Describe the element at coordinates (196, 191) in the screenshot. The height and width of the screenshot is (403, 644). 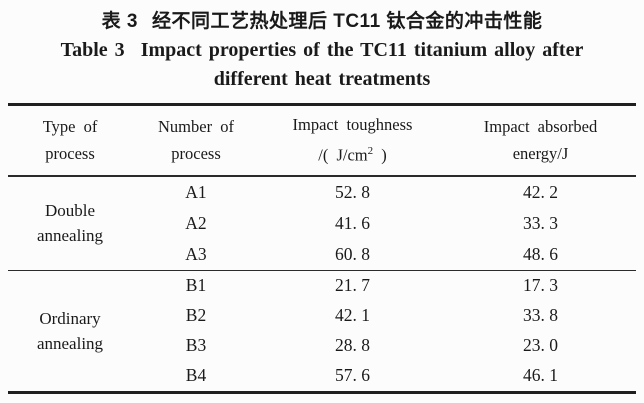
I see `cell-process-number: A1` at that location.